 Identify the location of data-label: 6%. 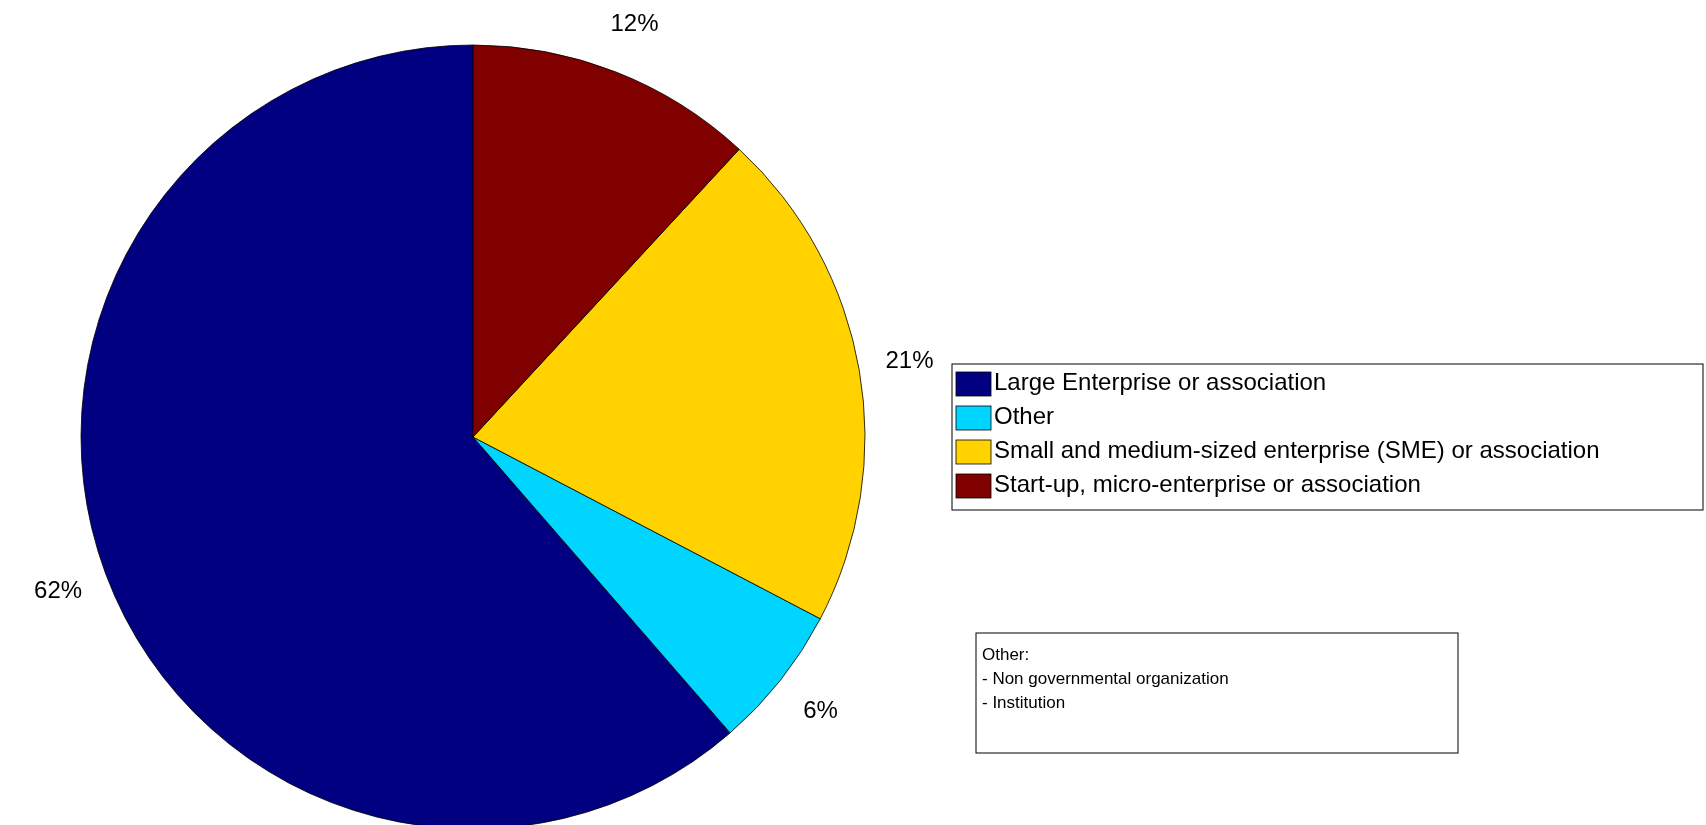
(820, 709).